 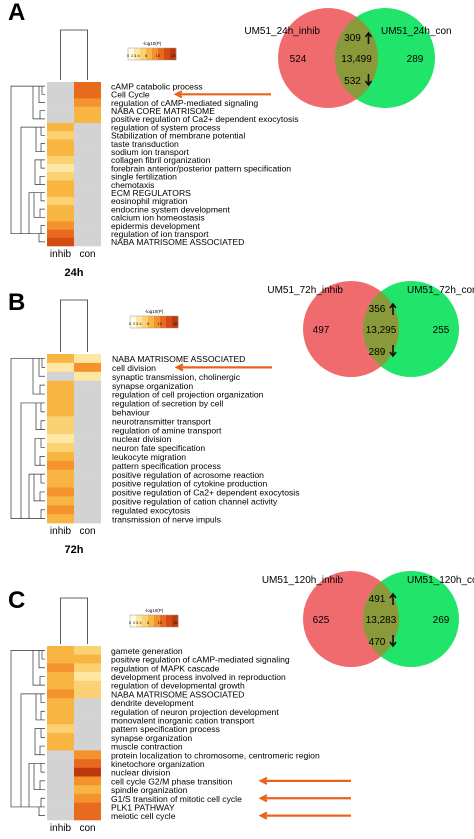 I want to click on highlight-arrow-icon, so click(x=304, y=798).